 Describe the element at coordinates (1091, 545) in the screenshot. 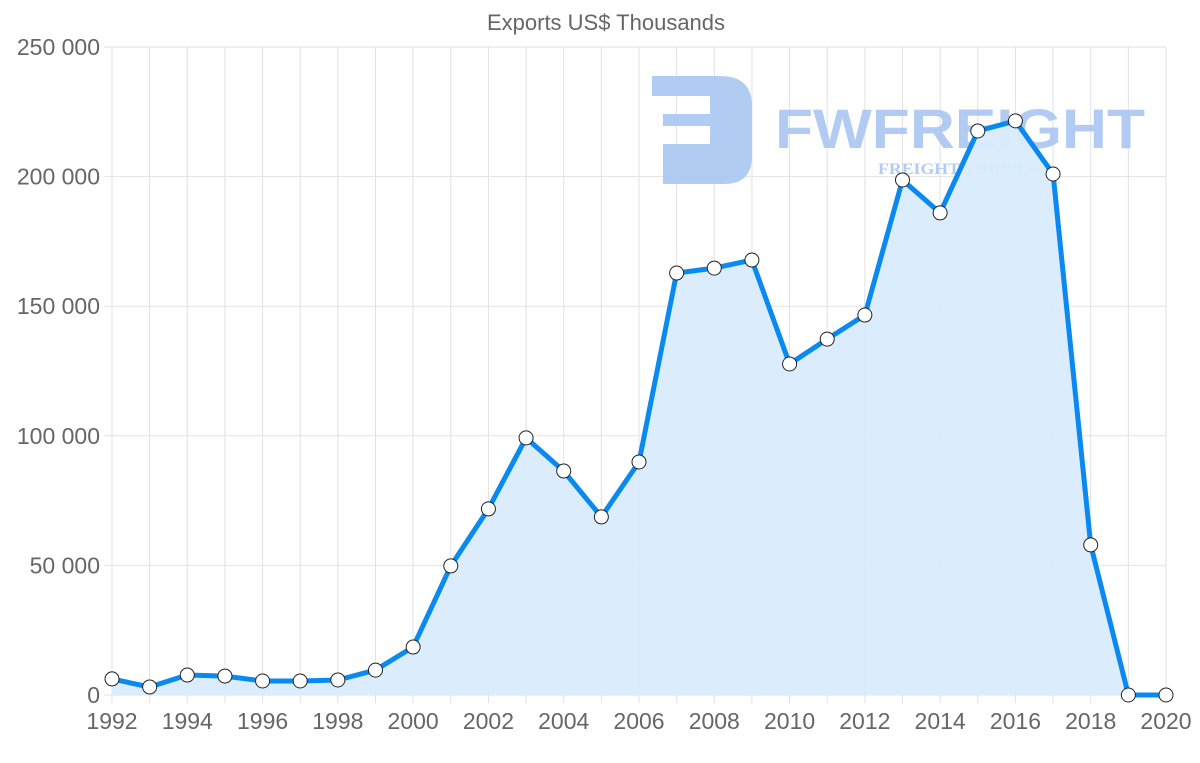

I see `data-point-2018` at that location.